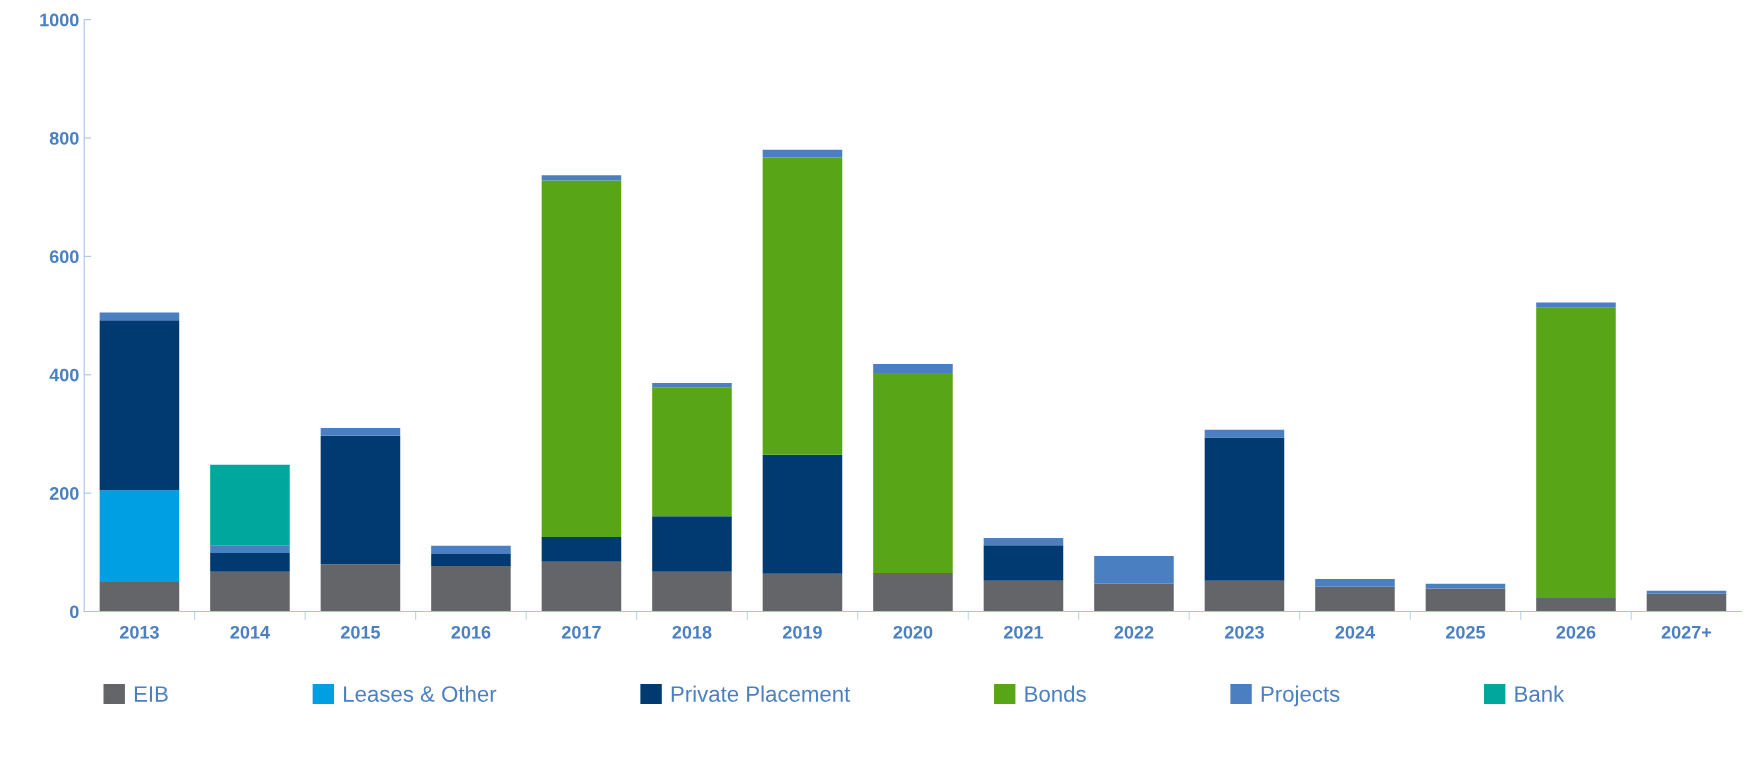 Image resolution: width=1754 pixels, height=784 pixels. I want to click on x-tick-label: 2024, so click(1355, 632).